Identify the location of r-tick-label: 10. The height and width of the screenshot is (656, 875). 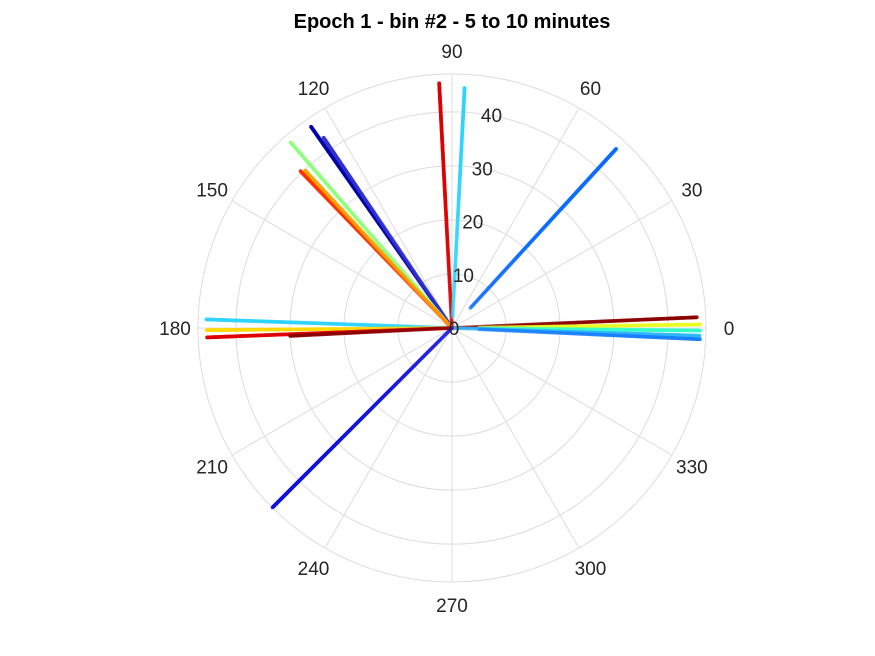
(463, 276).